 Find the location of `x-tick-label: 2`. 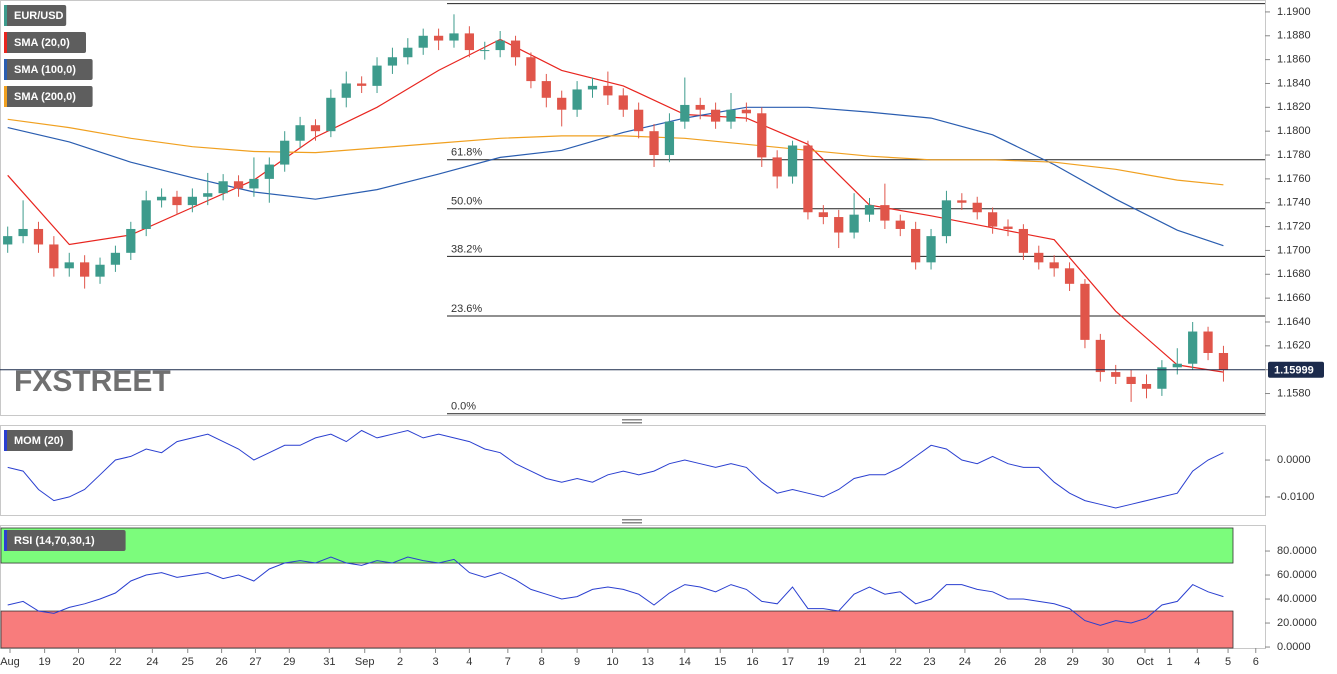

x-tick-label: 2 is located at coordinates (400, 662).